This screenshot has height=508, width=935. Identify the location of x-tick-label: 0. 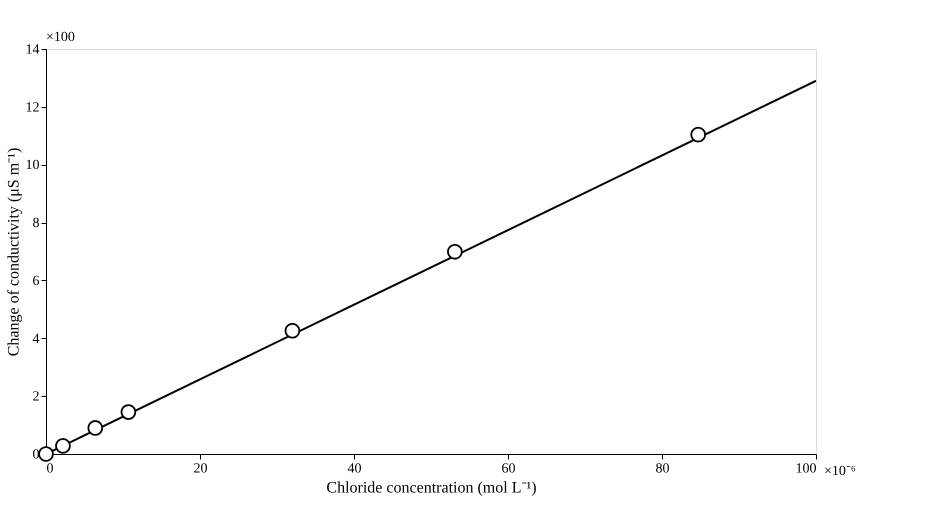
(50, 469).